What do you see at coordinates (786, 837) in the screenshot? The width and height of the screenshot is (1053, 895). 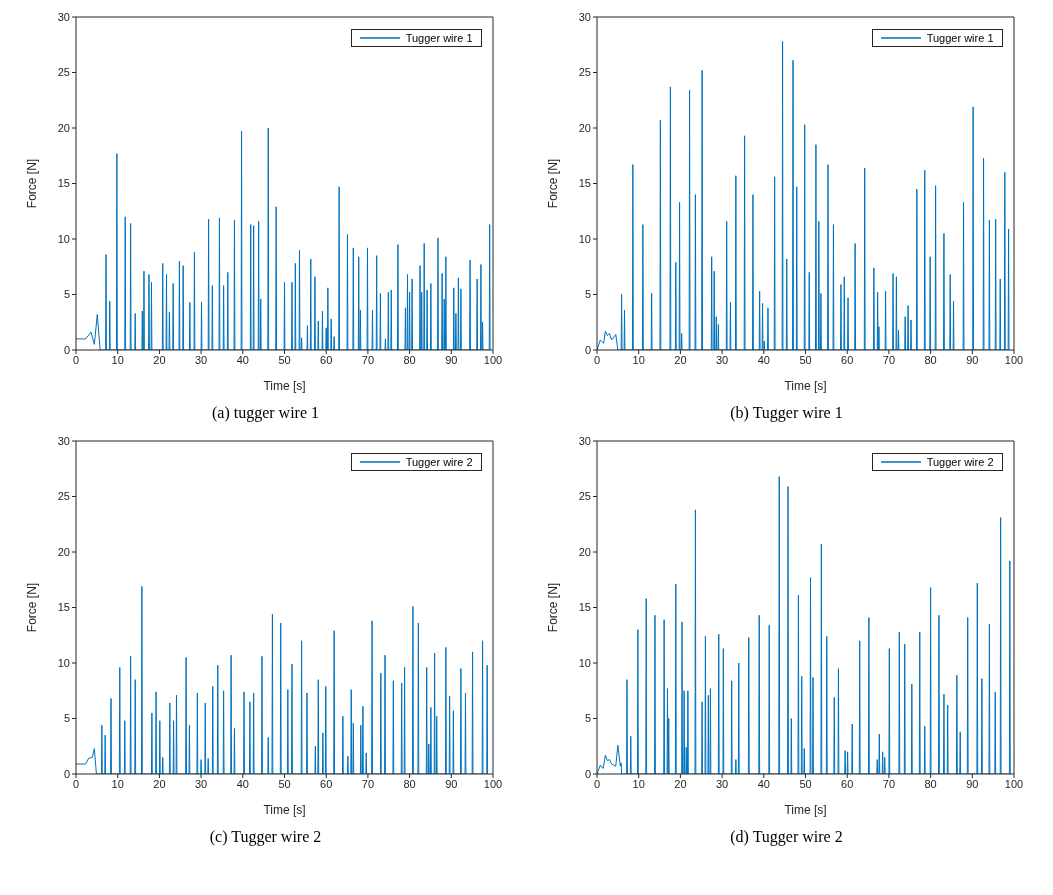 I see `text: (d) Tugger wire 2` at bounding box center [786, 837].